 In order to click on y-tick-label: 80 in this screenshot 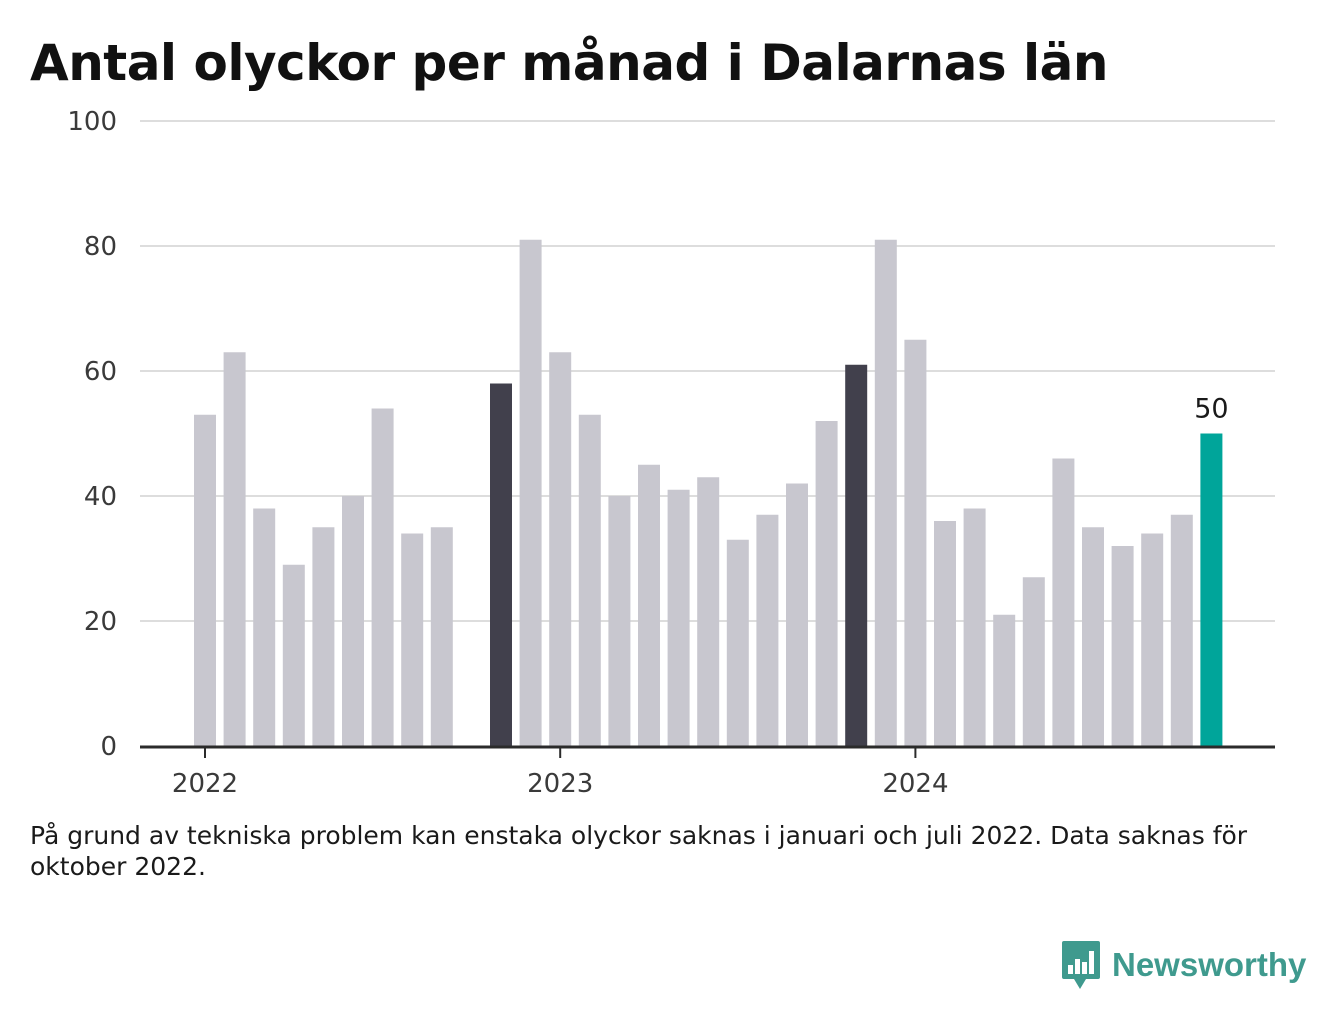, I will do `click(100, 247)`.